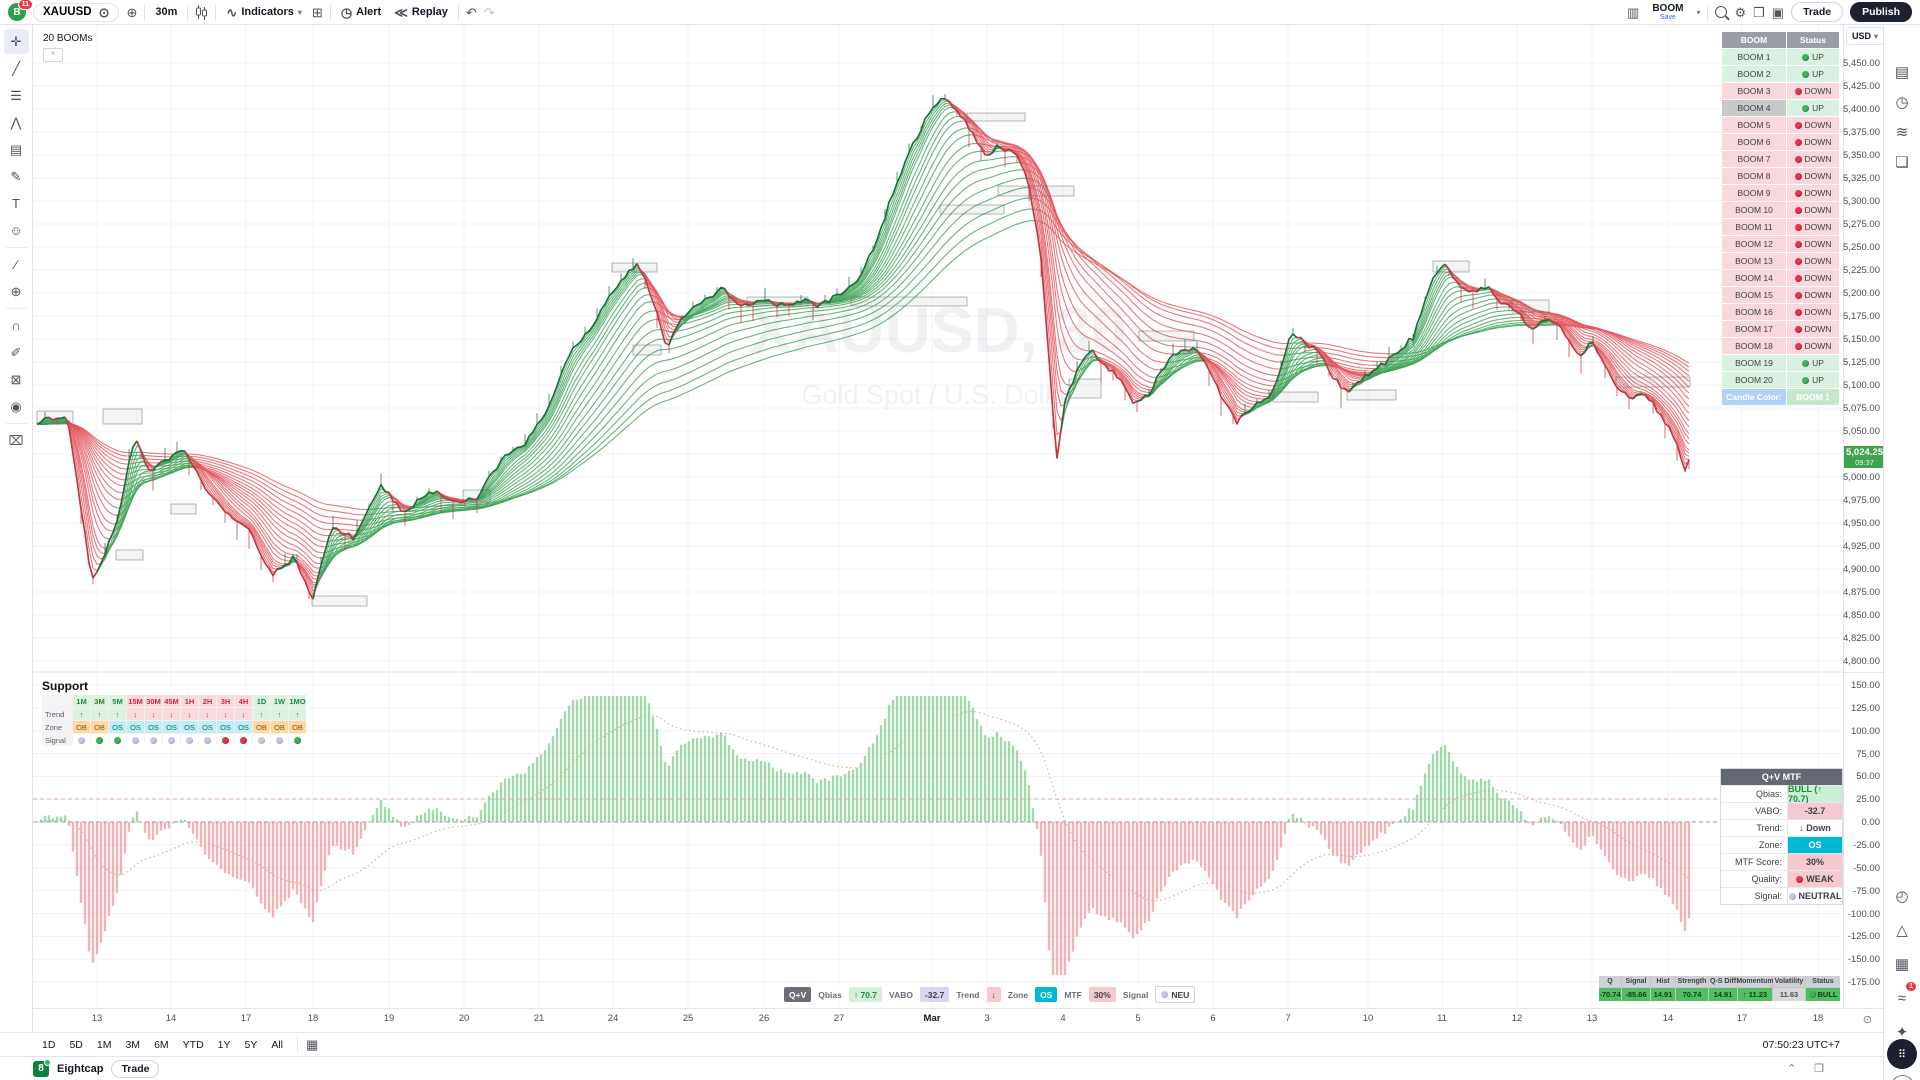 This screenshot has width=1920, height=1080. Describe the element at coordinates (317, 12) in the screenshot. I see `indicator-templates-icon: ⊞` at that location.